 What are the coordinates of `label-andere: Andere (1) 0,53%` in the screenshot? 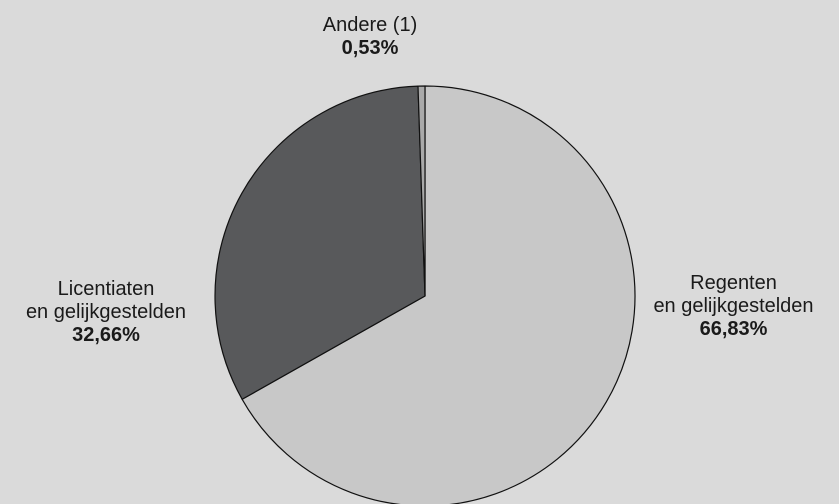 It's located at (370, 37).